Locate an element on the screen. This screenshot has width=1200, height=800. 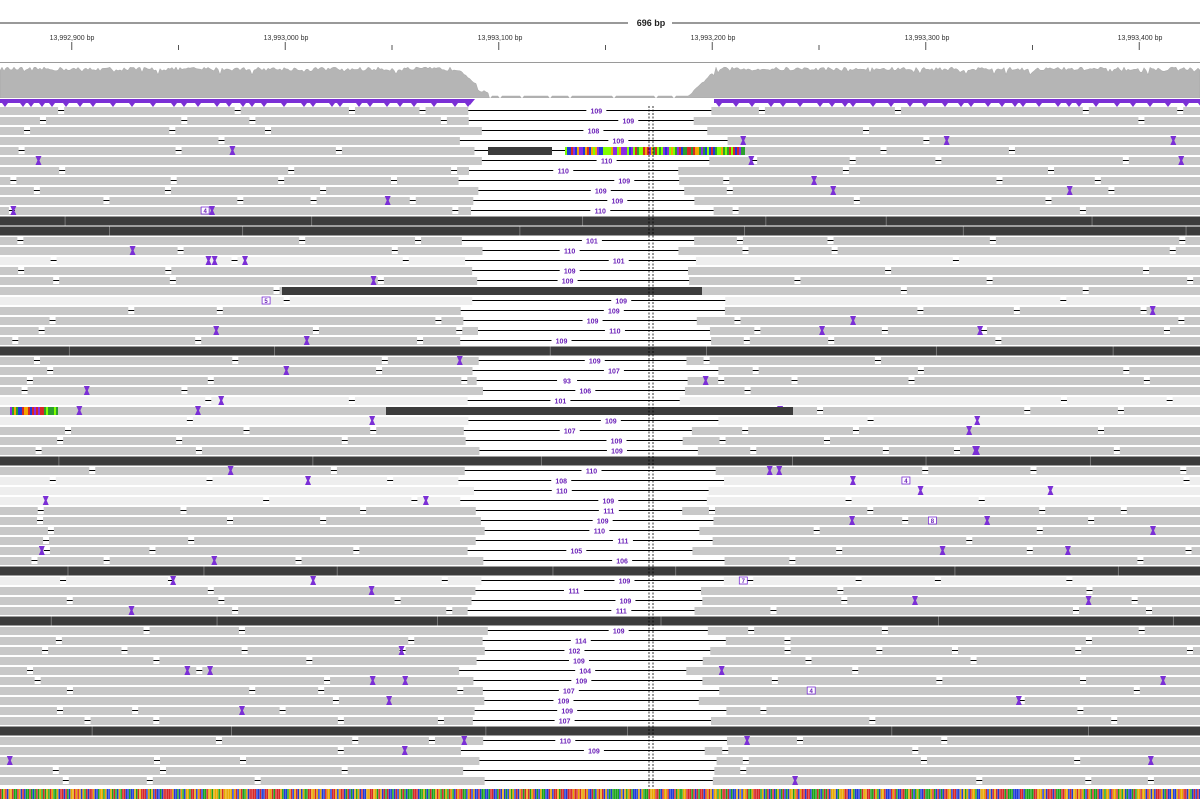
insertion-mark: 4 is located at coordinates (906, 480).